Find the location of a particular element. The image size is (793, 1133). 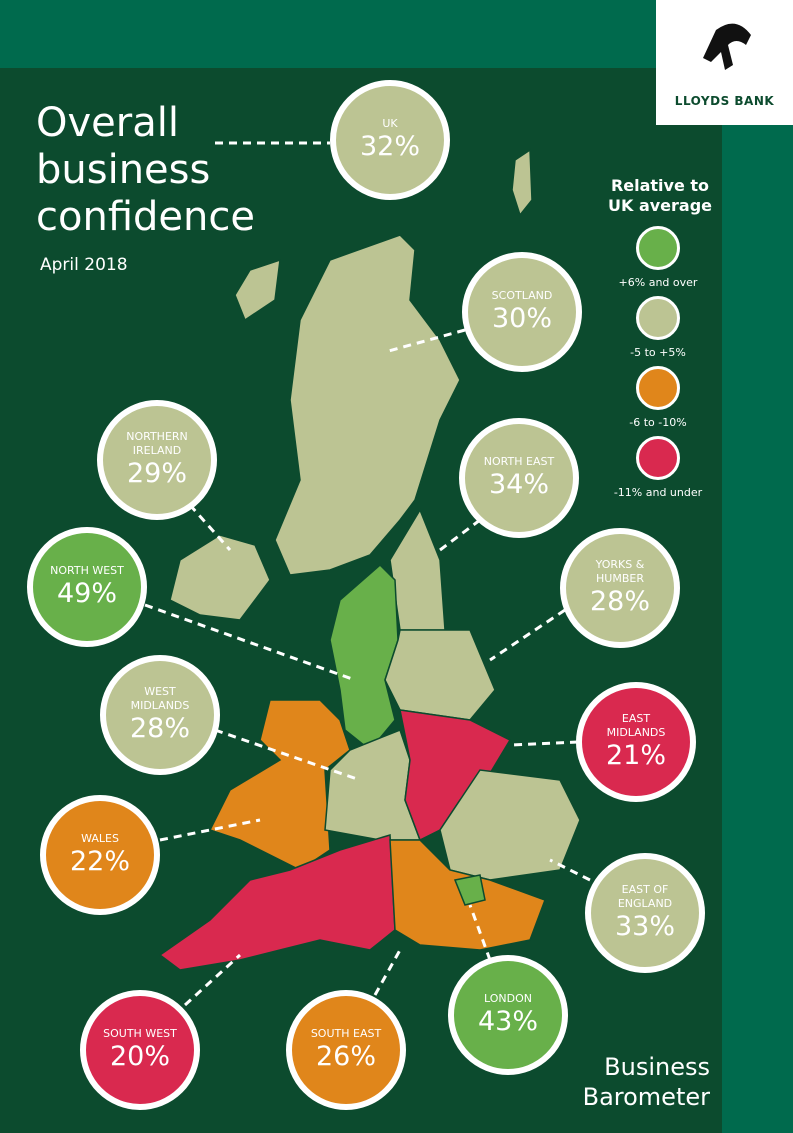

region-circle: YORKS & HUMBER 28% is located at coordinates (620, 588).